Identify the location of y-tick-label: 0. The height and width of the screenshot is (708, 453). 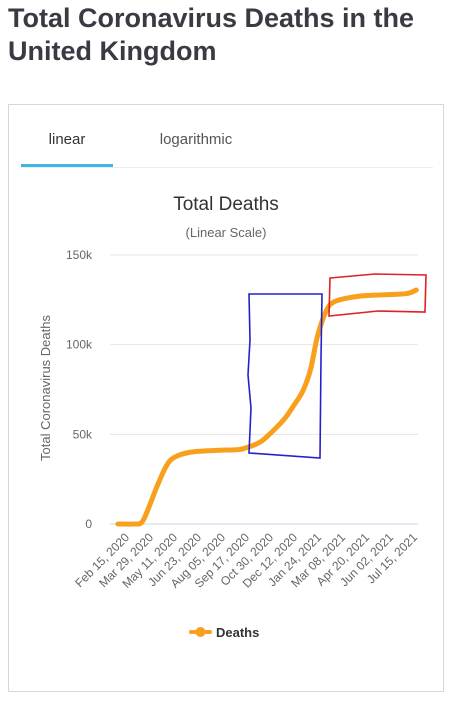
(88, 524).